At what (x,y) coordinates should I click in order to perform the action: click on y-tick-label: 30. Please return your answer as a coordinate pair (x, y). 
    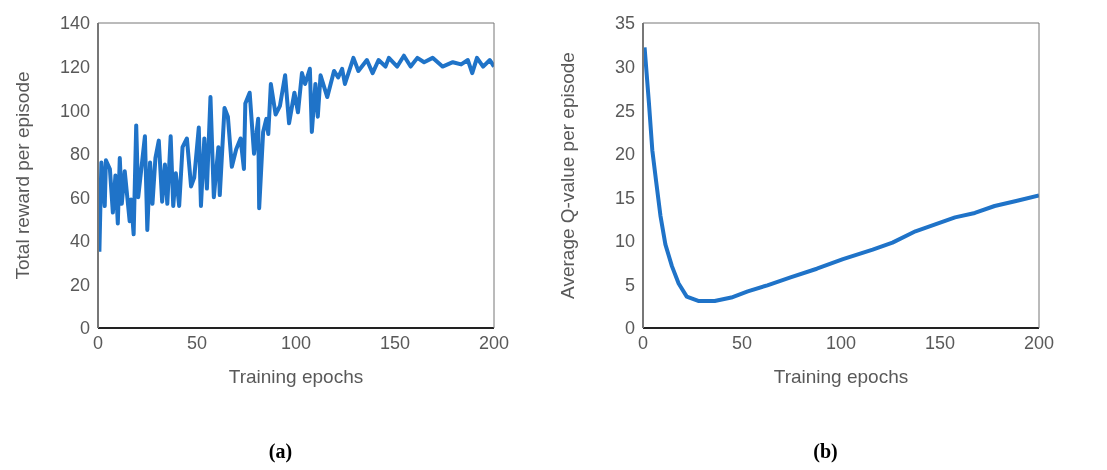
    Looking at the image, I should click on (624, 66).